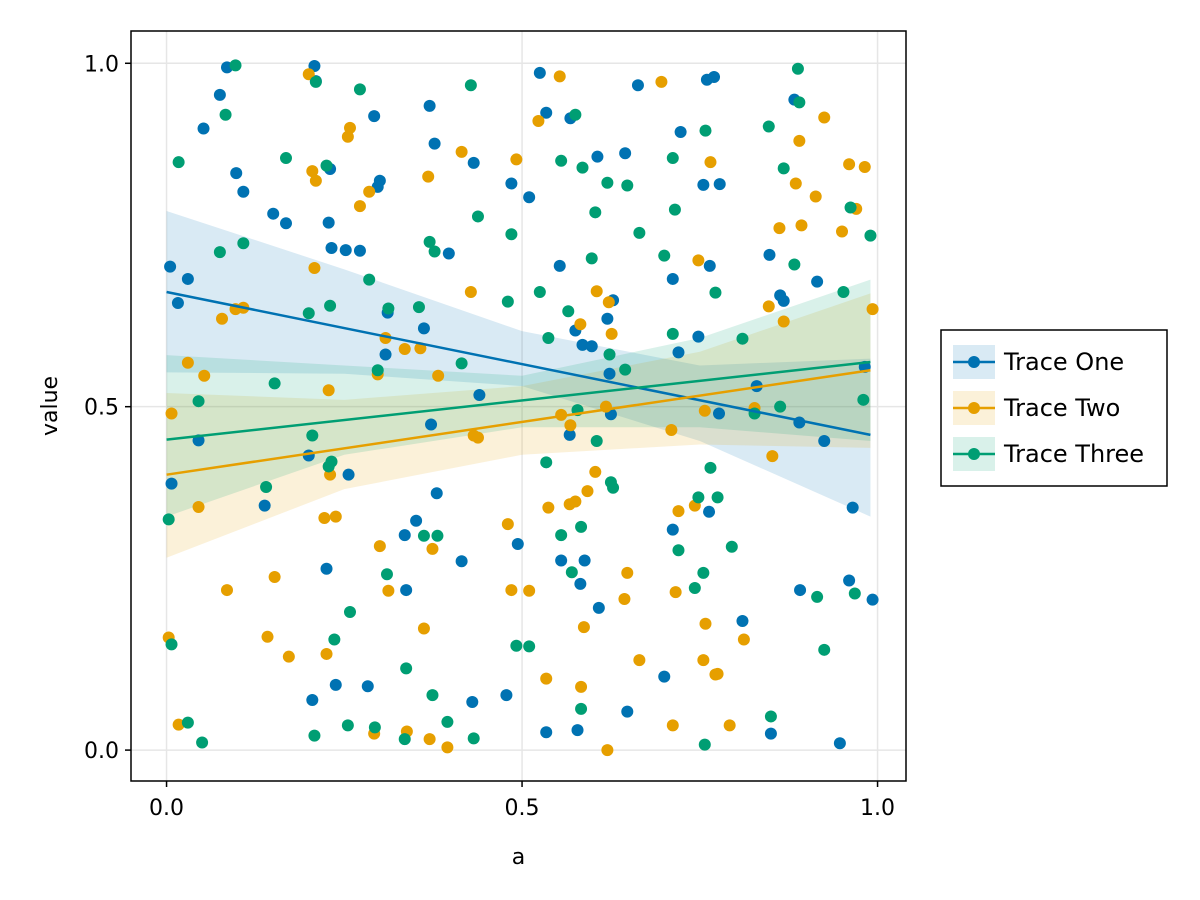 Image resolution: width=1200 pixels, height=900 pixels. I want to click on y-tick-label: 1.0, so click(101, 64).